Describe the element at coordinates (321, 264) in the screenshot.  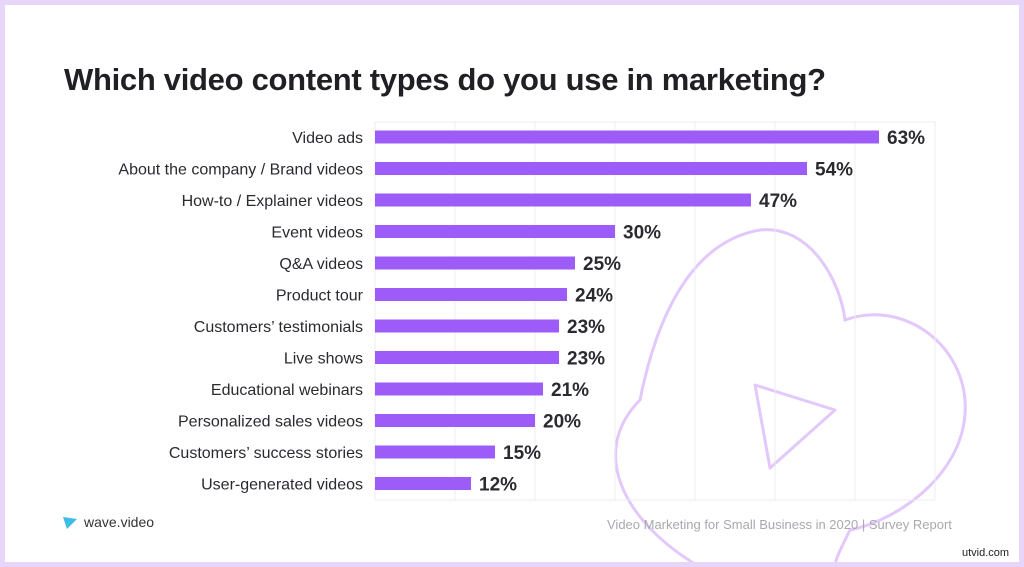
I see `category-label: Q&A videos` at that location.